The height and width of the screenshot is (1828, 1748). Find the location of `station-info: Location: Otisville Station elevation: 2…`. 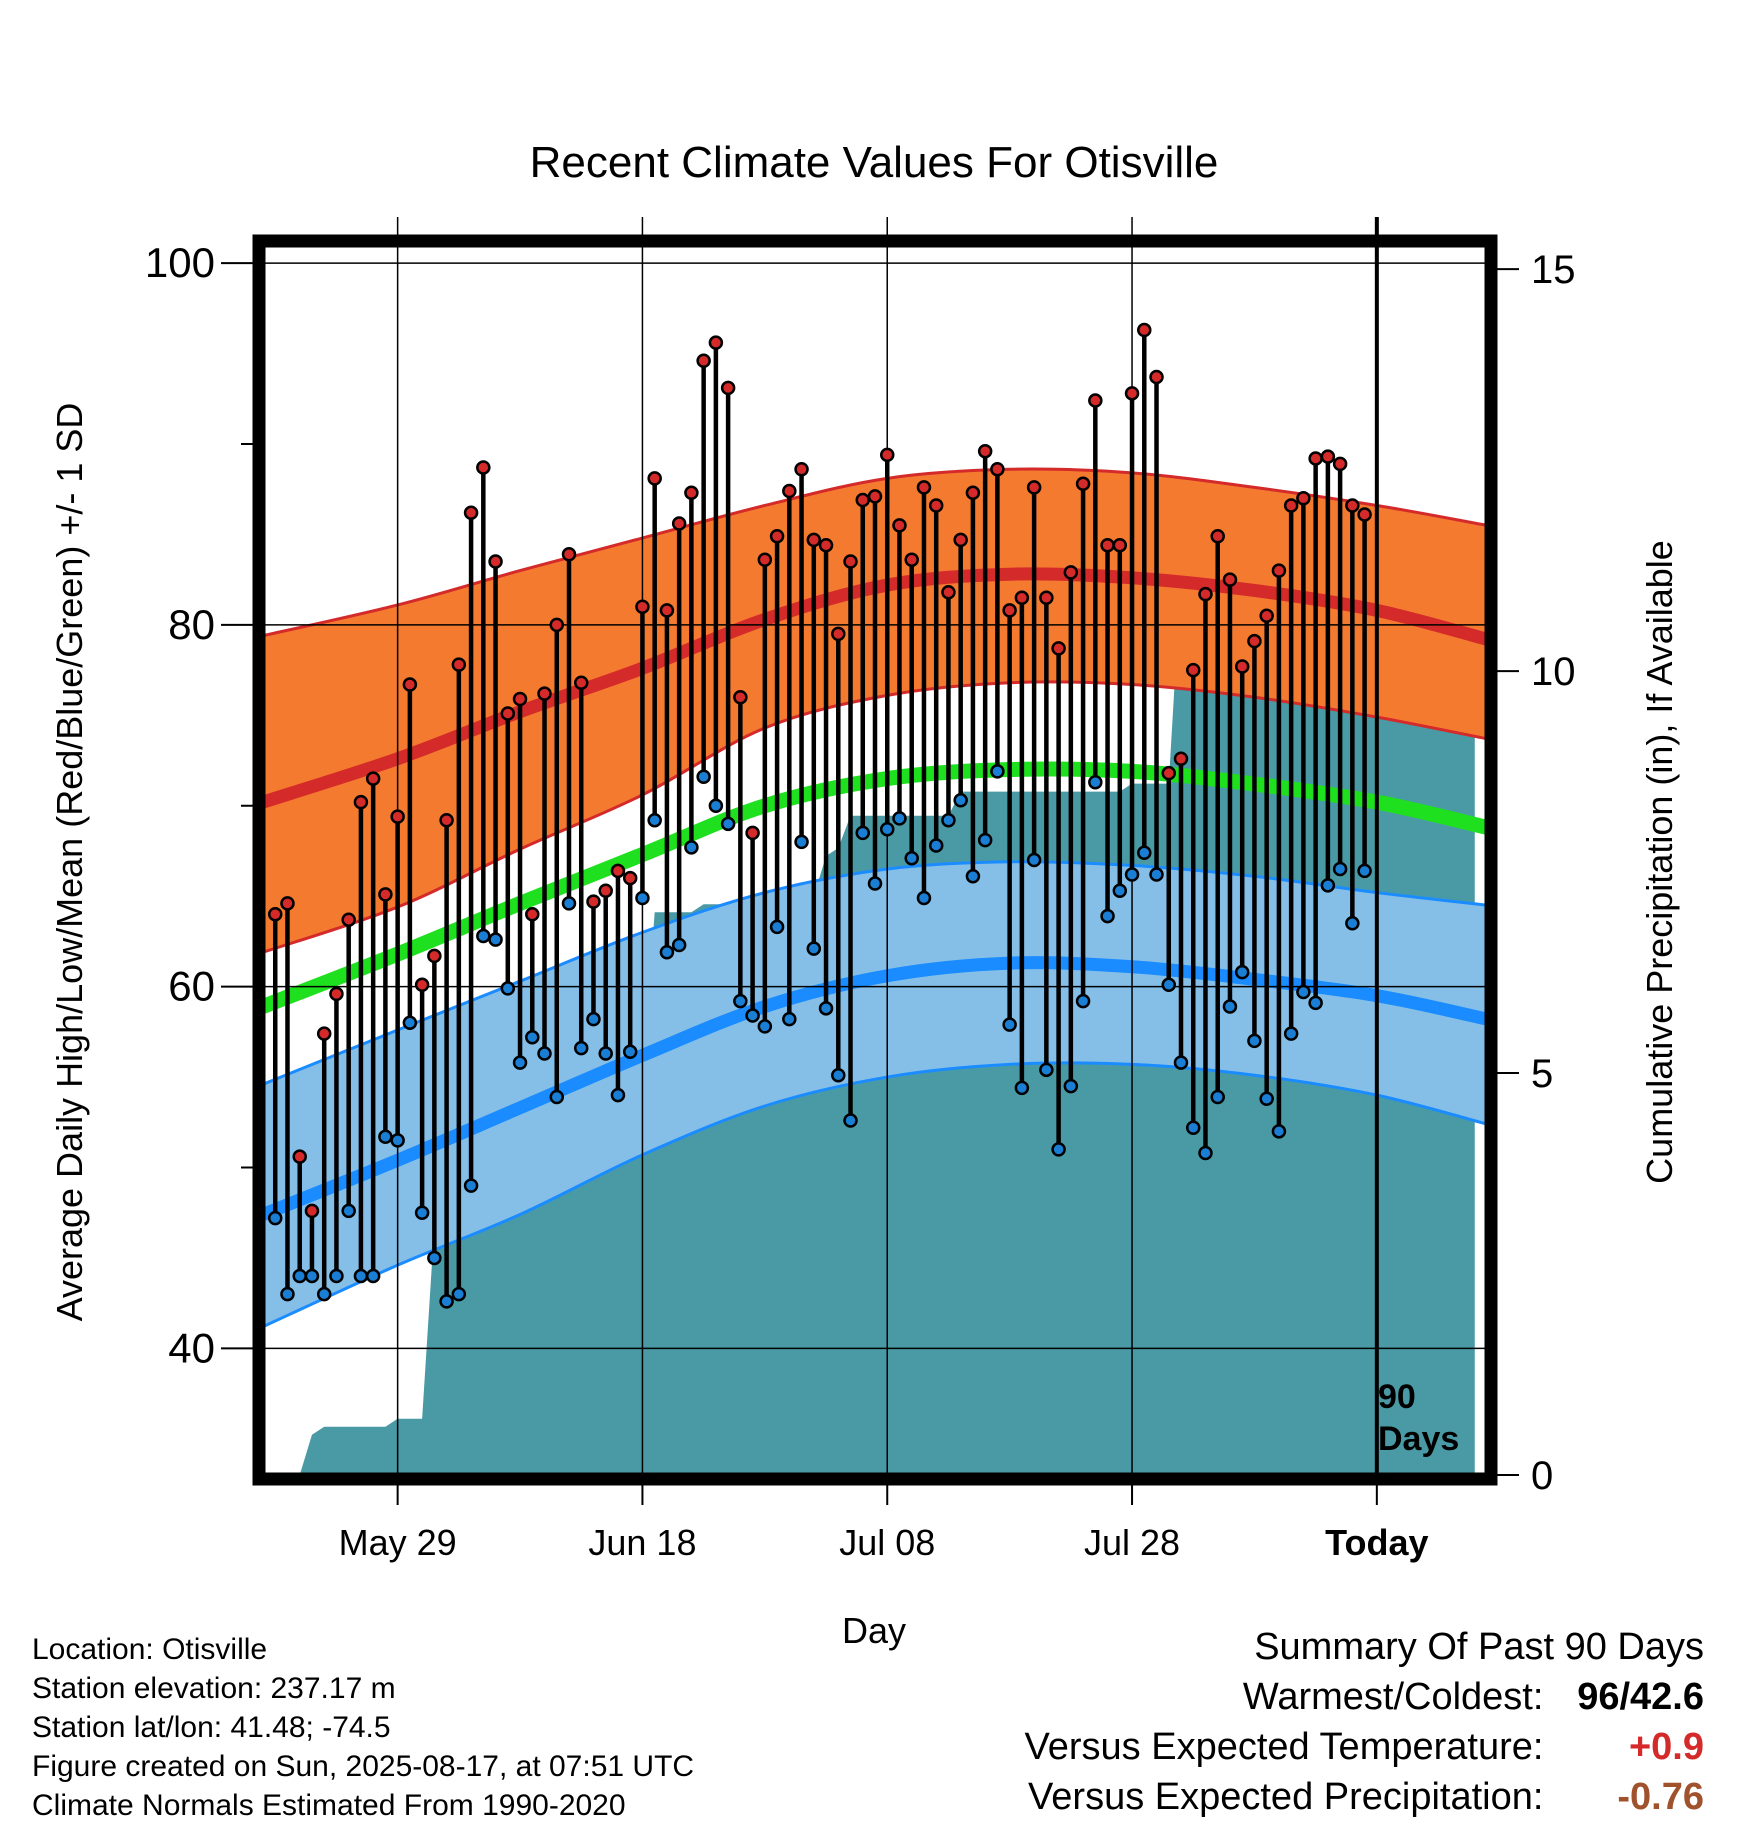

station-info: Location: Otisville Station elevation: 2… is located at coordinates (363, 1727).